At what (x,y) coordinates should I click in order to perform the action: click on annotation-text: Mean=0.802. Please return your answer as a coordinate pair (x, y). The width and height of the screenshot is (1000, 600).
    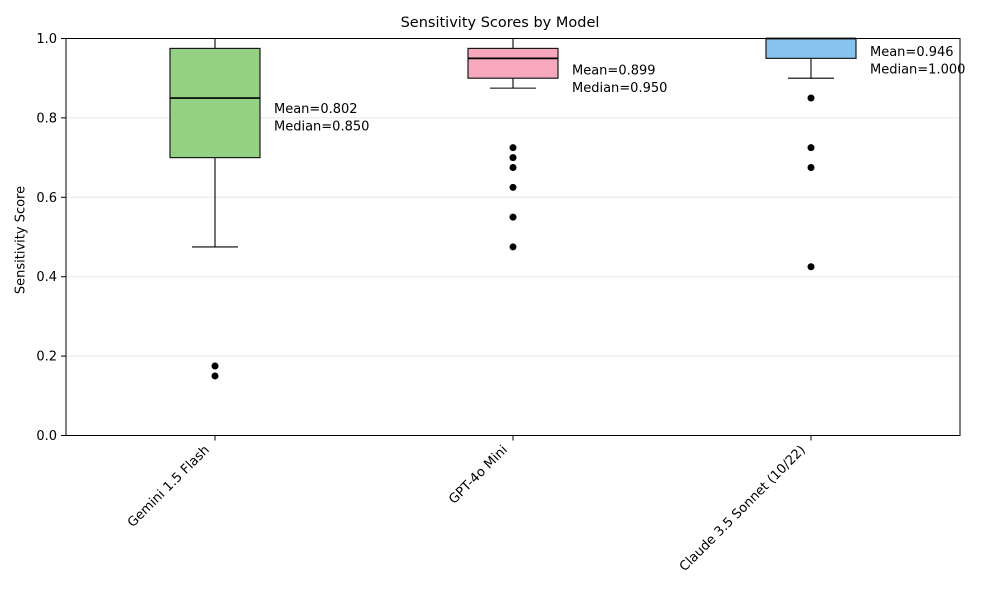
    Looking at the image, I should click on (316, 109).